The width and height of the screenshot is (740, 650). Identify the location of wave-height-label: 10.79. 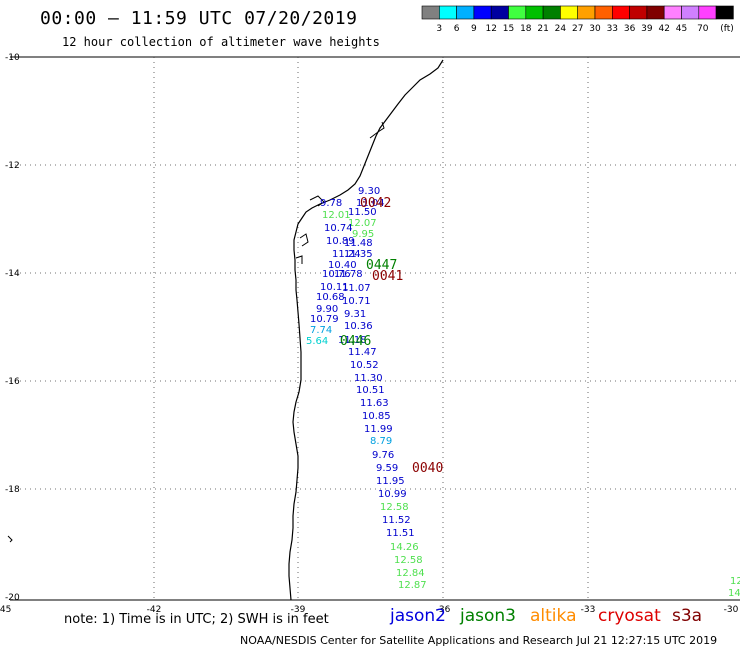
(324, 319).